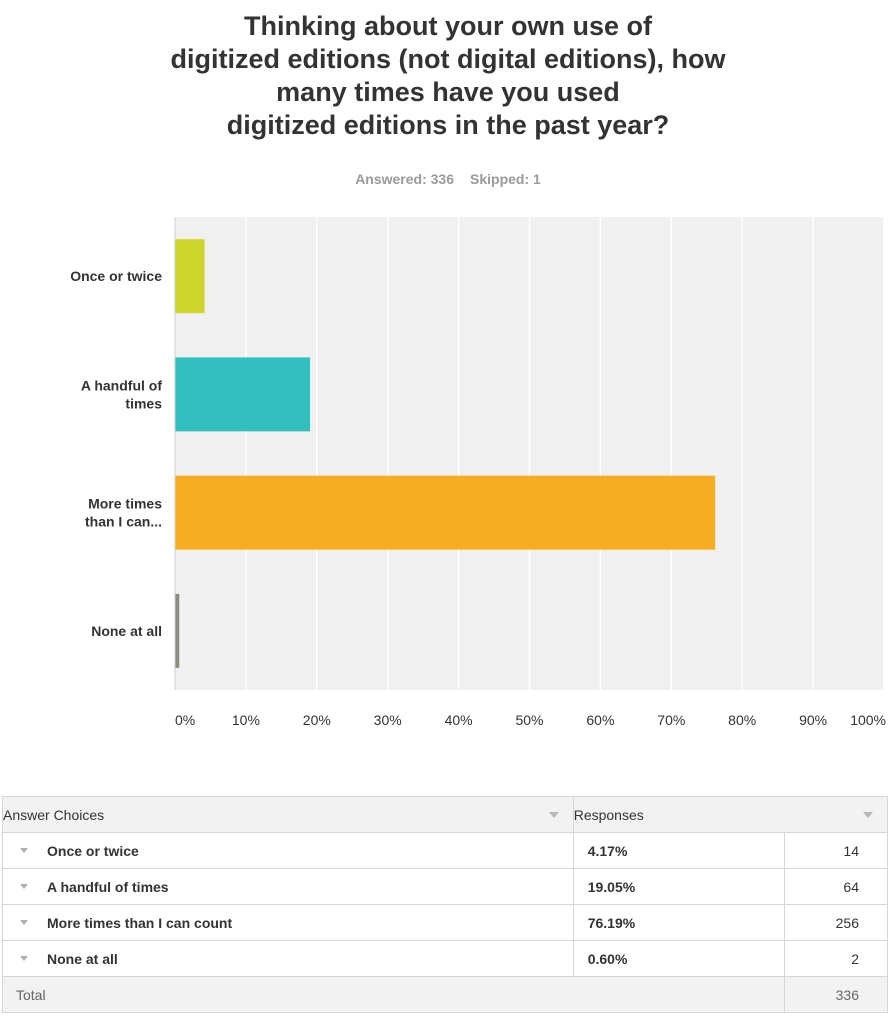 Image resolution: width=896 pixels, height=1024 pixels. I want to click on percent-cell: 19.05%, so click(679, 886).